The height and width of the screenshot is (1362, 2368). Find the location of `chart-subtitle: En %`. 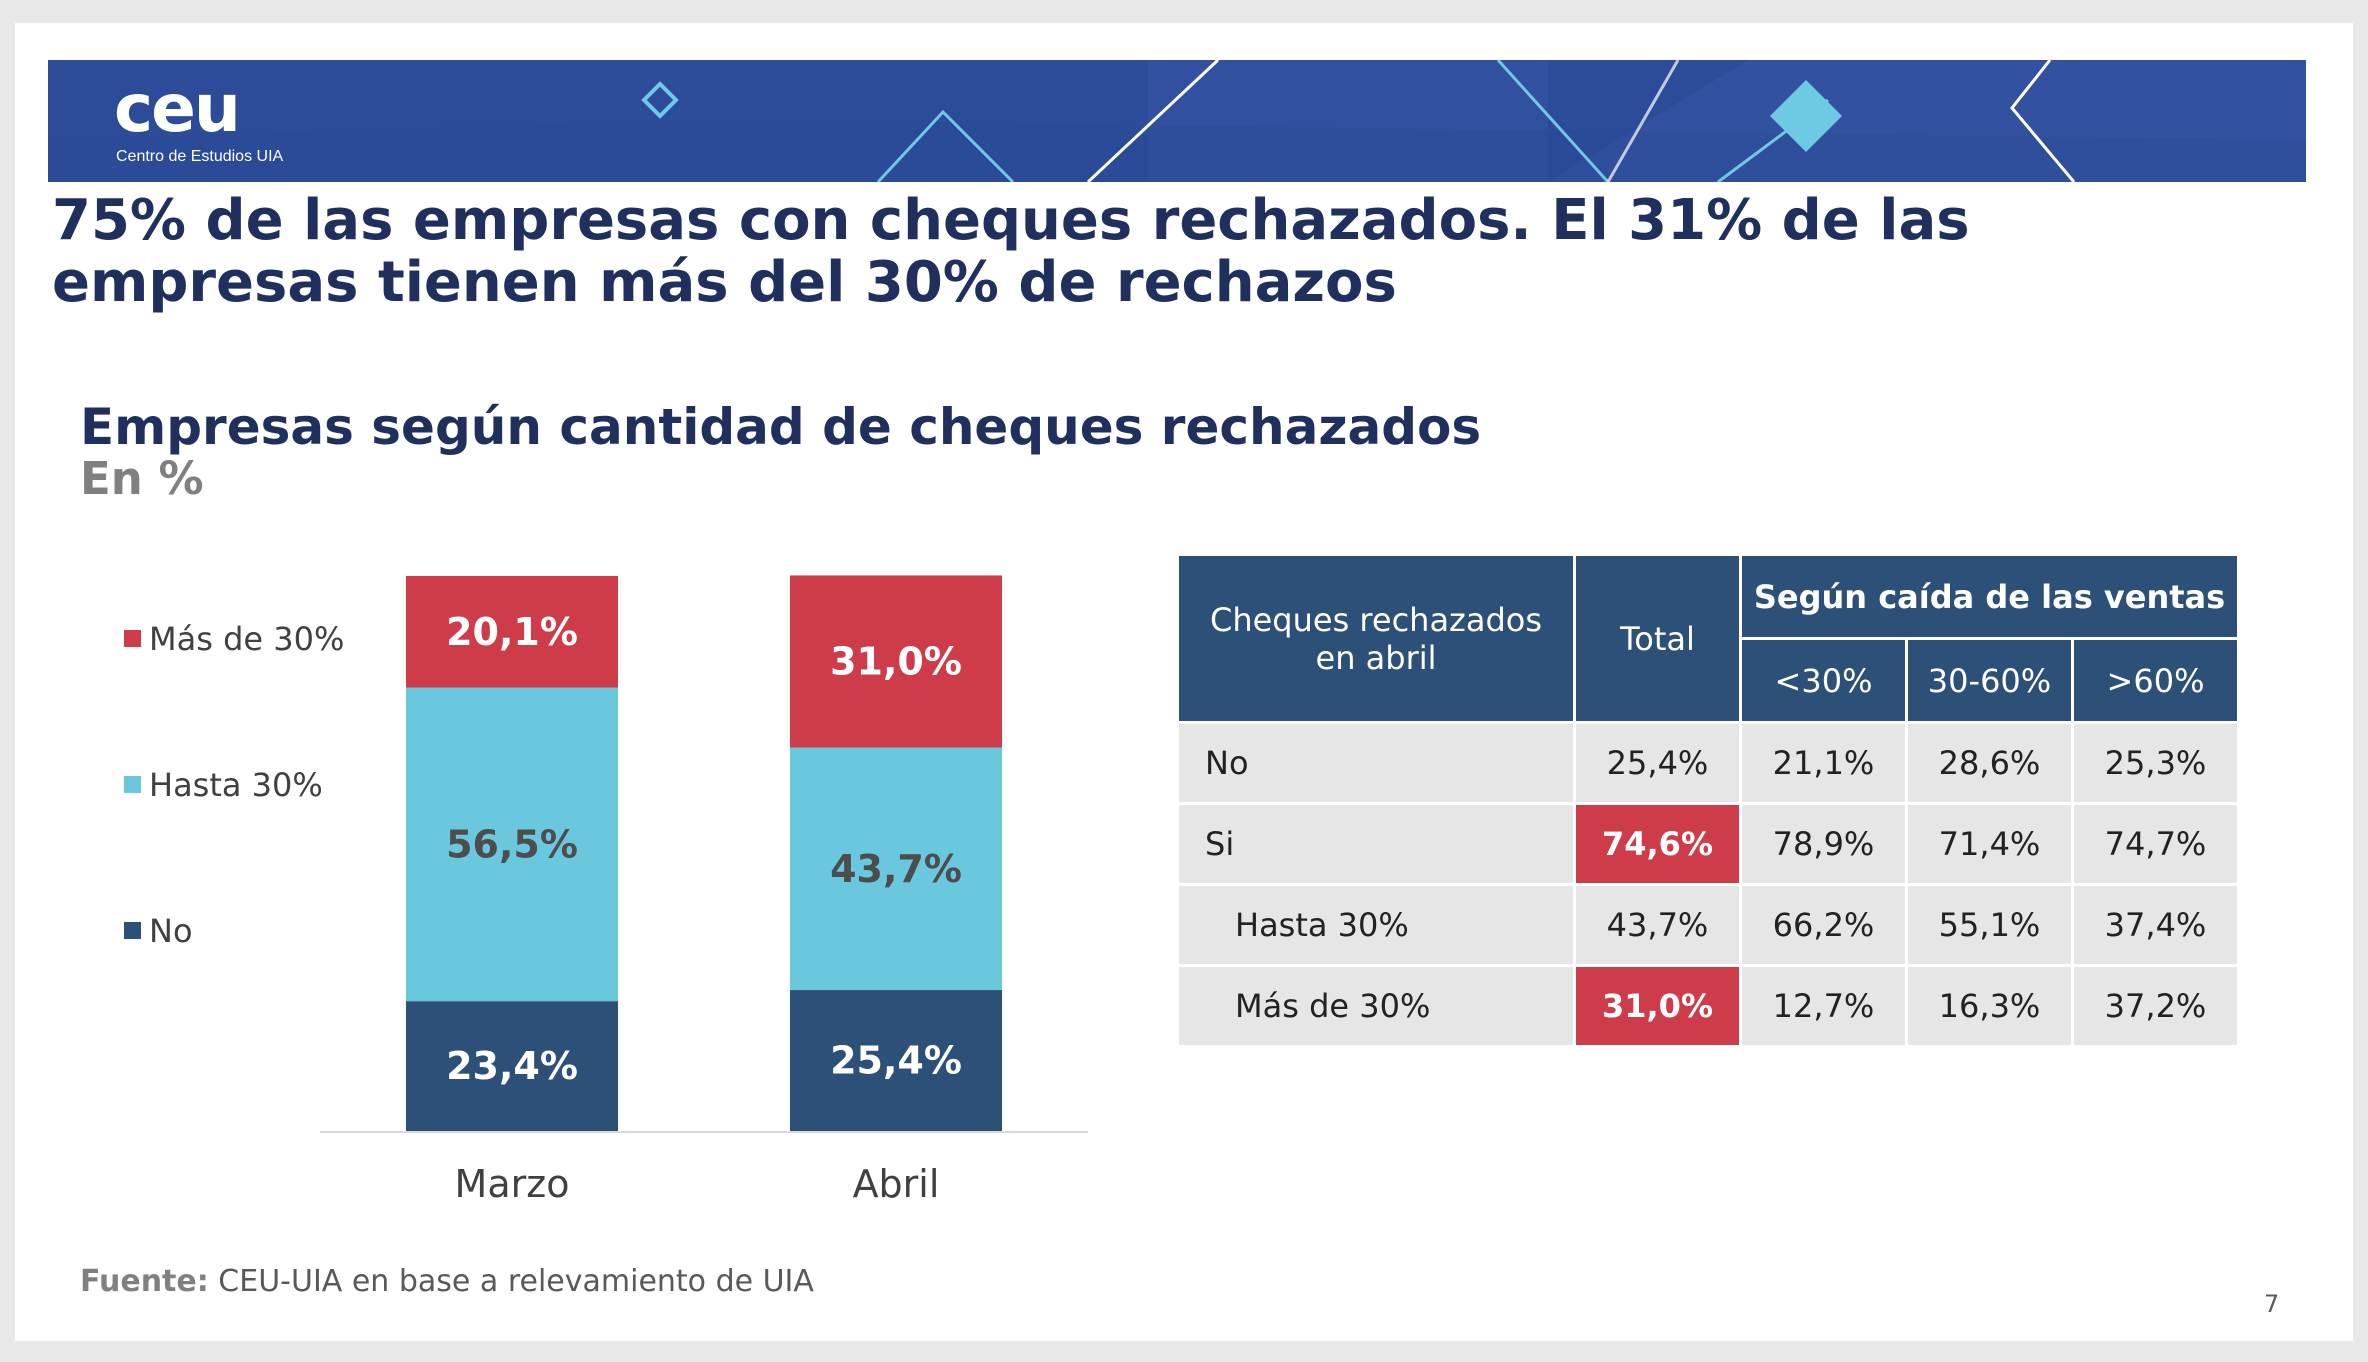

chart-subtitle: En % is located at coordinates (142, 478).